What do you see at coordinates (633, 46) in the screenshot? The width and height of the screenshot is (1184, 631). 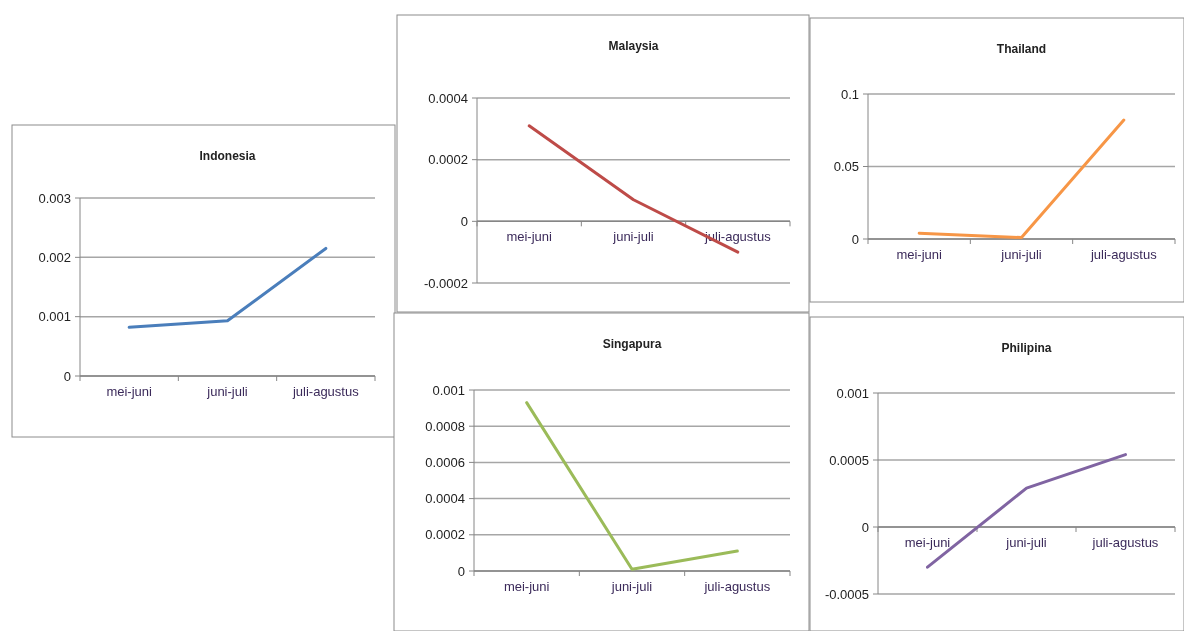 I see `chart-title: Malaysia` at bounding box center [633, 46].